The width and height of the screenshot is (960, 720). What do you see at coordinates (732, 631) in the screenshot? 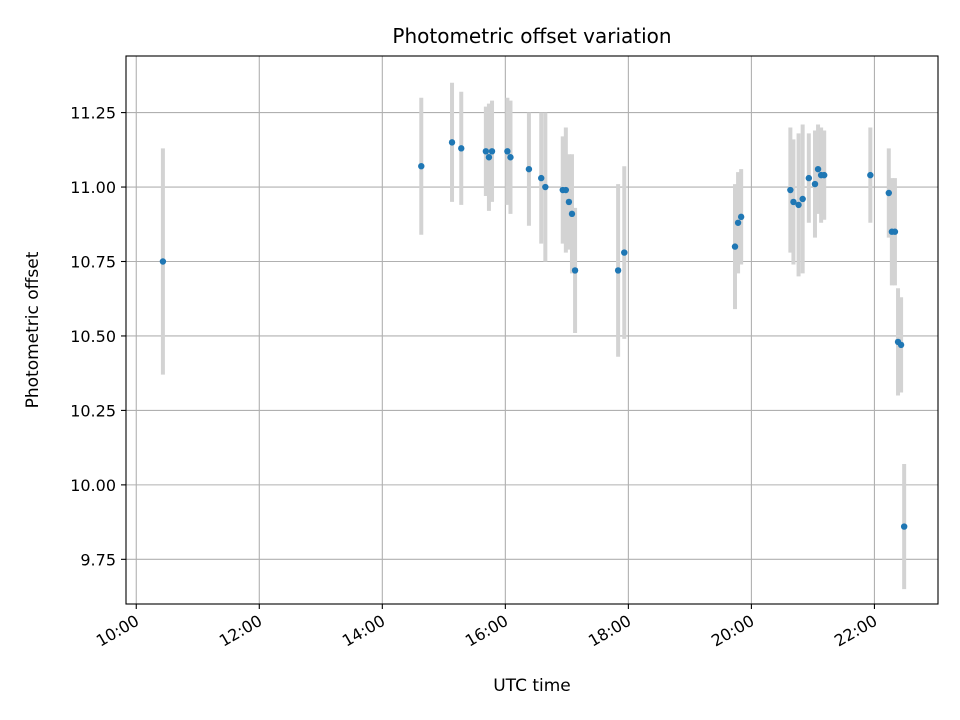
I see `x-tick-label: 20:00` at bounding box center [732, 631].